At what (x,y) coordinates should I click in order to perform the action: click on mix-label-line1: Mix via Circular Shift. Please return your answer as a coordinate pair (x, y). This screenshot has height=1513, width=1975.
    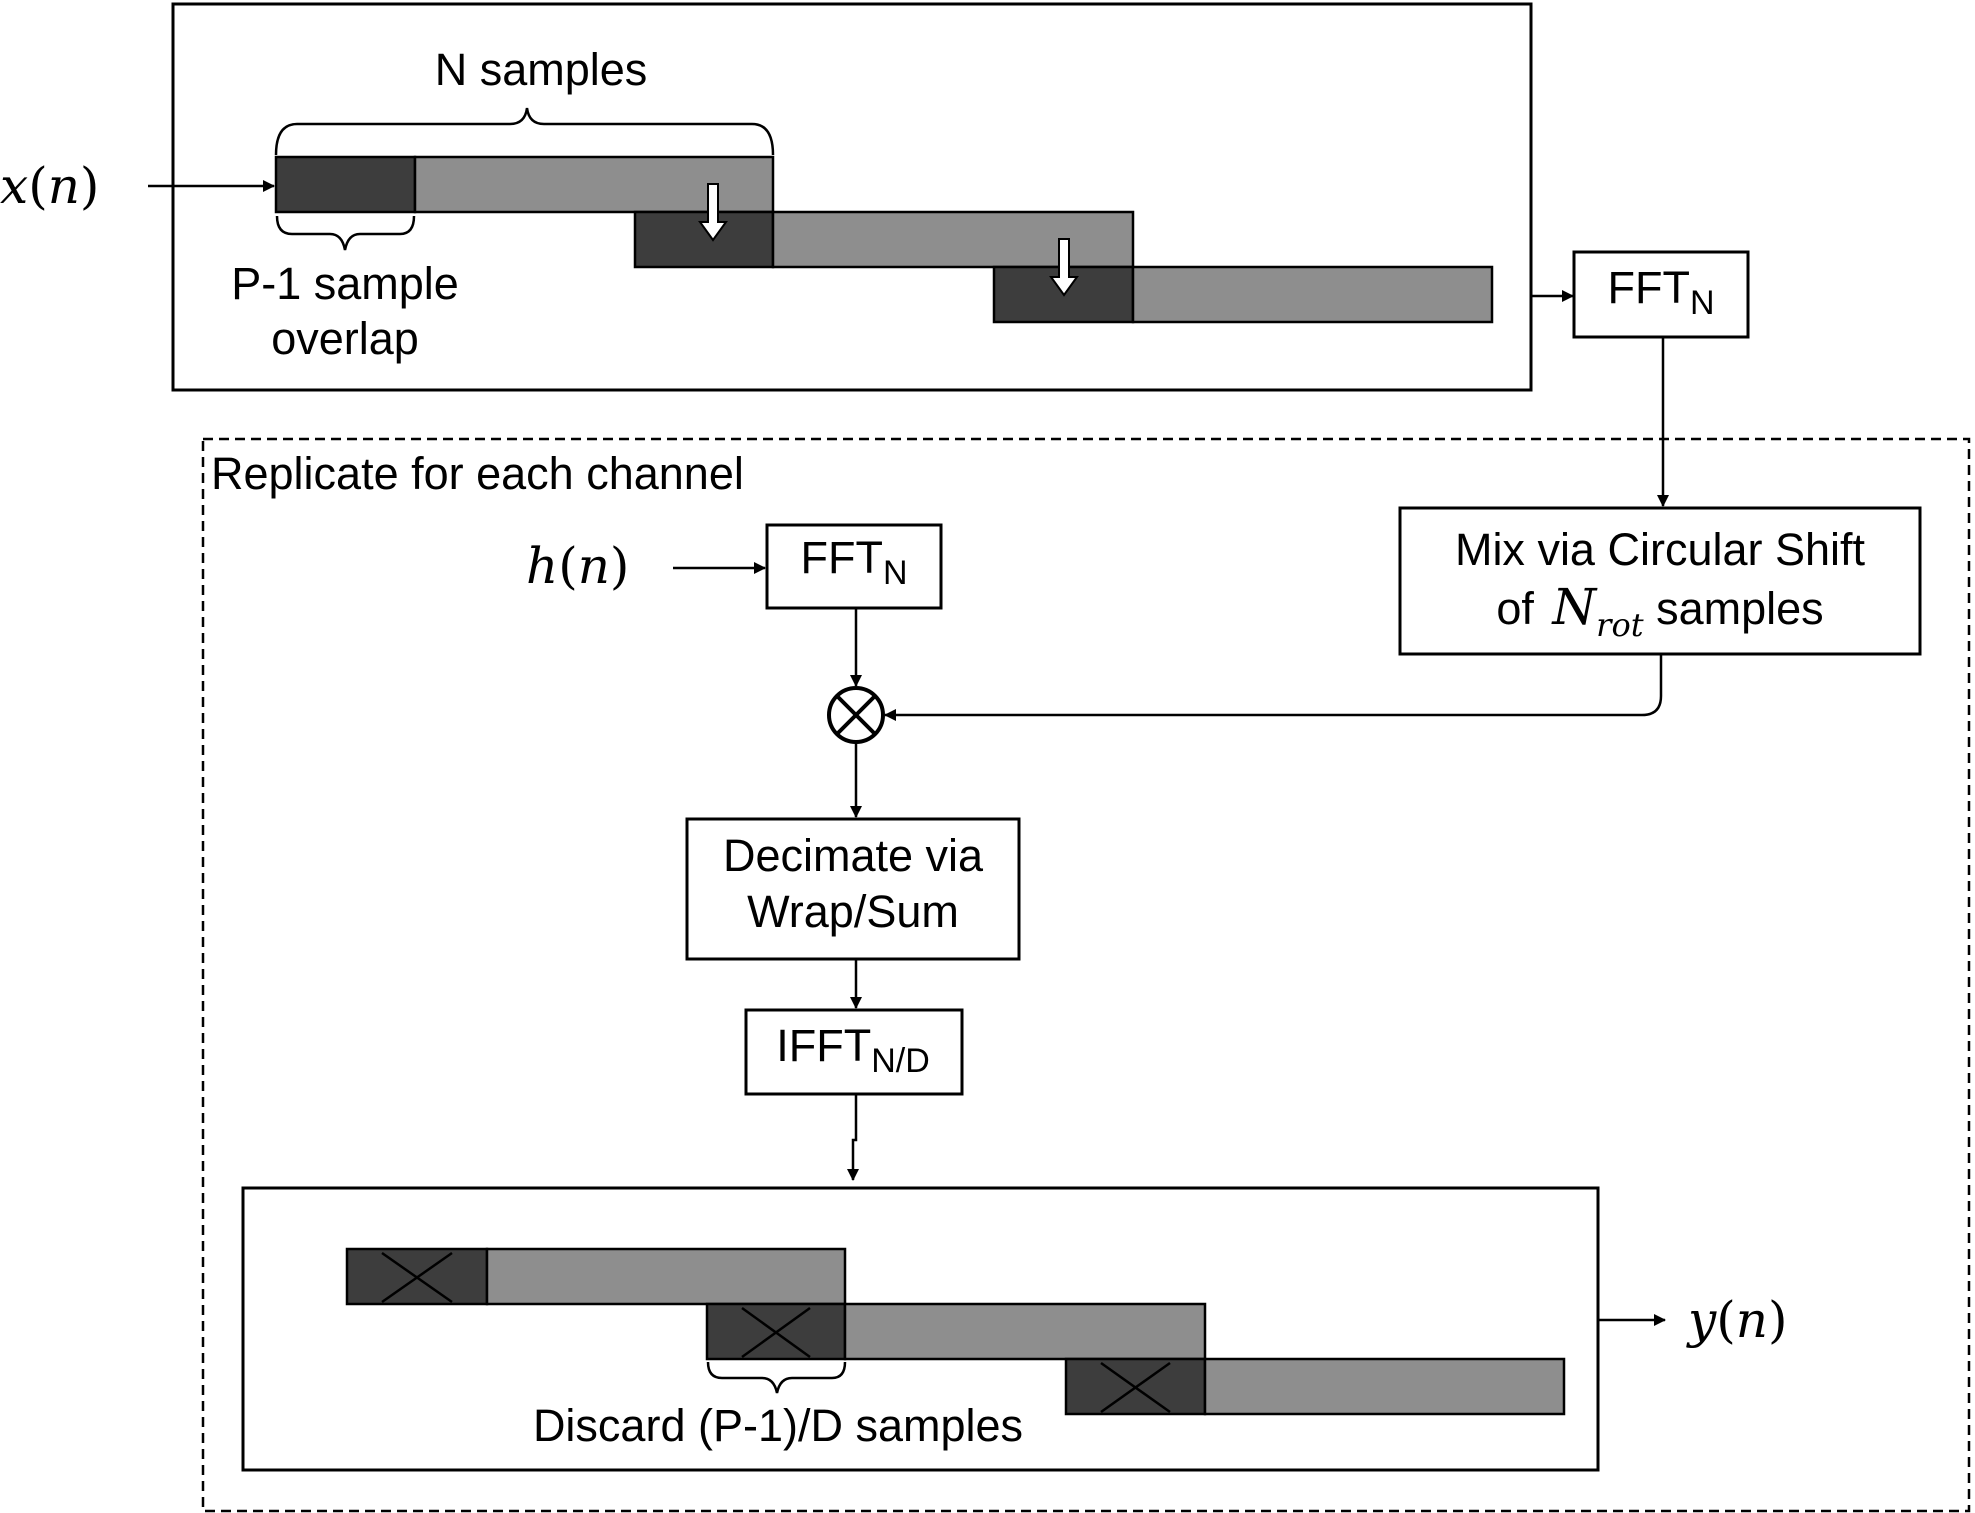
    Looking at the image, I should click on (1660, 549).